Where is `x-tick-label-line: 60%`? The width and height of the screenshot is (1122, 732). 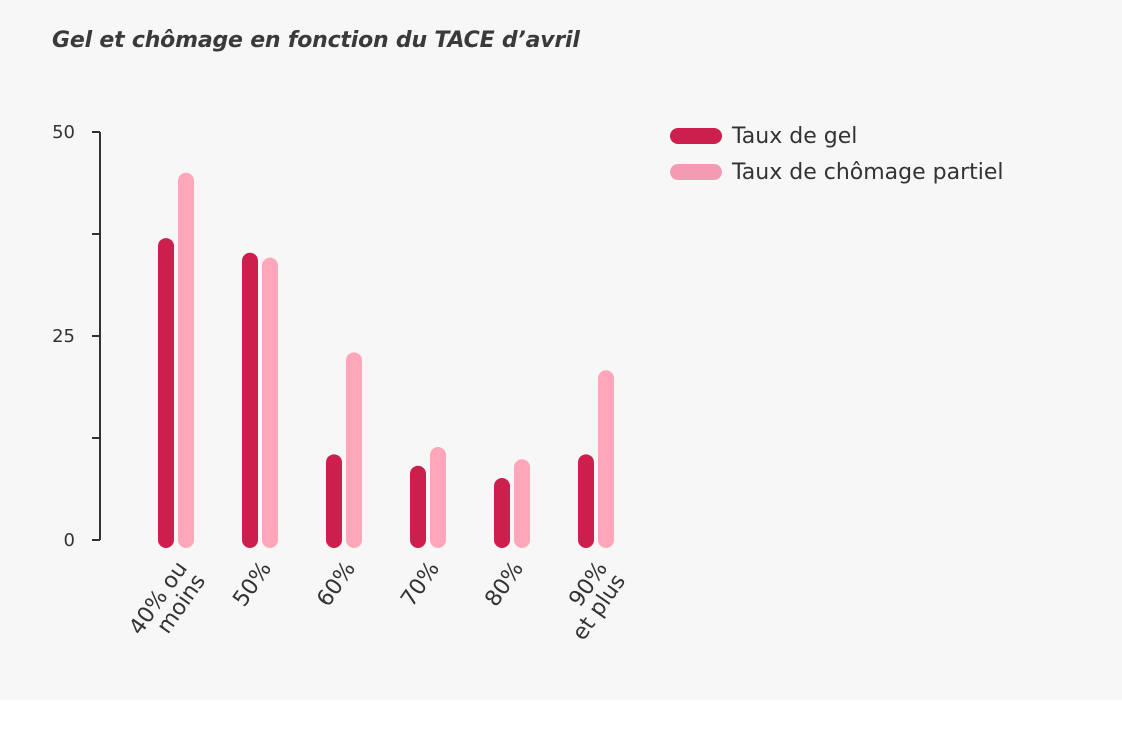
x-tick-label-line: 60% is located at coordinates (336, 584).